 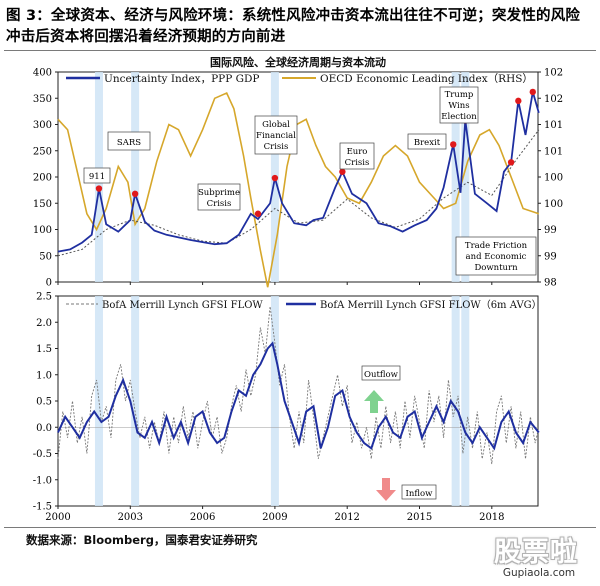 I want to click on legend-label-oecd: OECD Economic Leading Index（RHS）, so click(x=426, y=79).